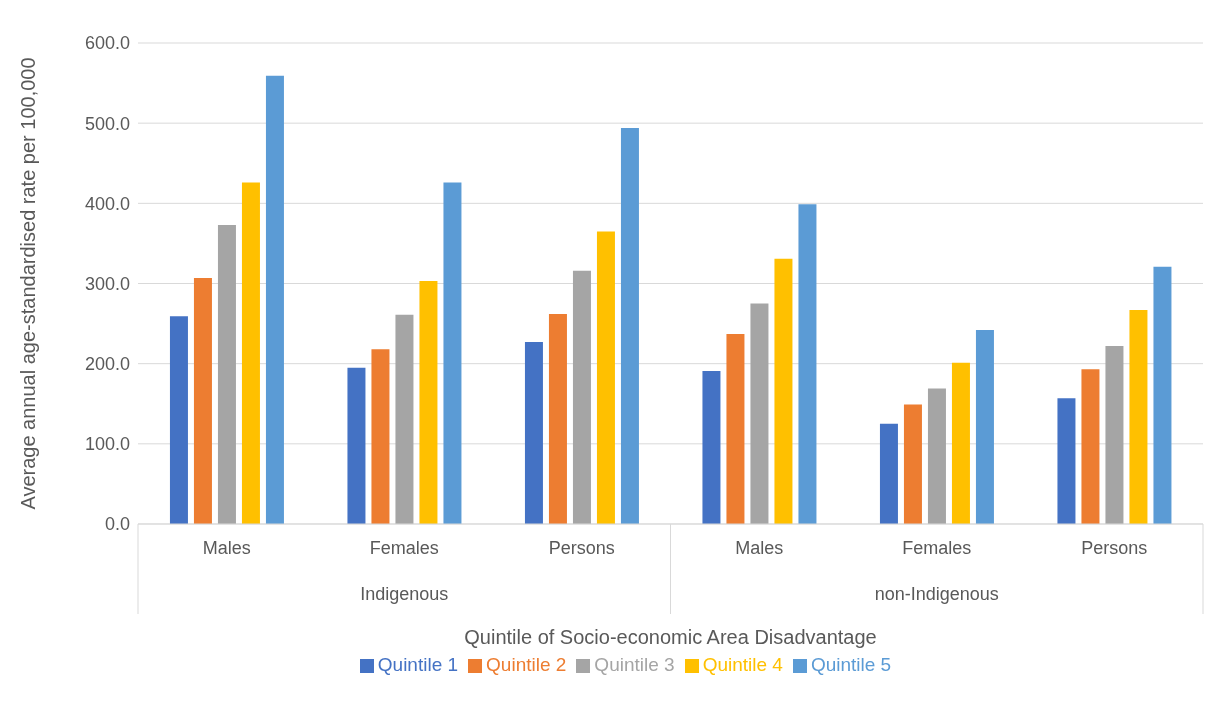 The height and width of the screenshot is (722, 1226). I want to click on y-tick-label: 600.0, so click(107, 43).